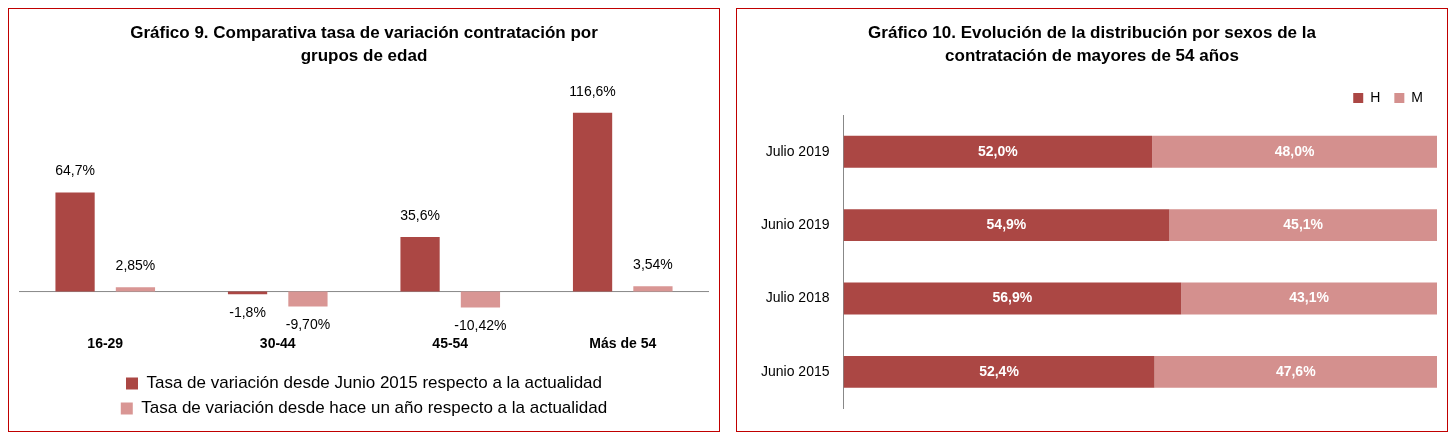 This screenshot has height=439, width=1456. I want to click on data-label: 52,0%, so click(998, 150).